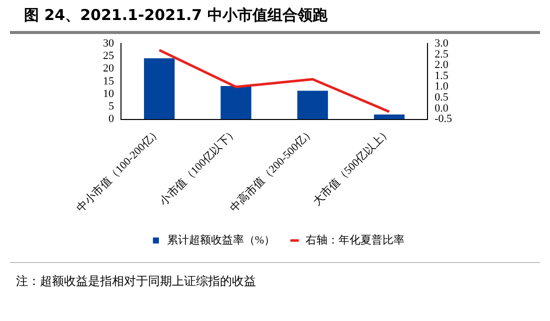 The width and height of the screenshot is (550, 321). I want to click on chart-title: 图 24、2021.1-2021.7 中小市值组合领跑, so click(275, 17).